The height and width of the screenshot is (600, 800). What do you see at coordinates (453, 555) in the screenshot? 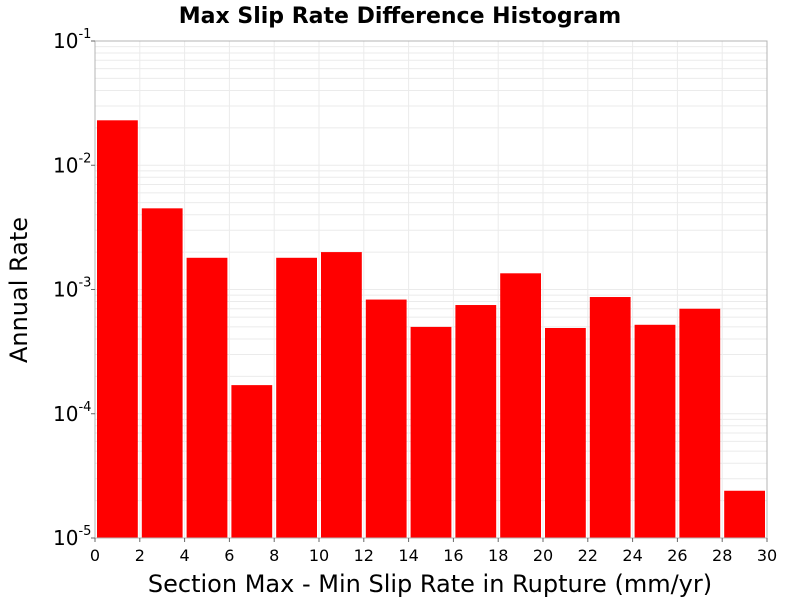
I see `x-tick-label: 16` at bounding box center [453, 555].